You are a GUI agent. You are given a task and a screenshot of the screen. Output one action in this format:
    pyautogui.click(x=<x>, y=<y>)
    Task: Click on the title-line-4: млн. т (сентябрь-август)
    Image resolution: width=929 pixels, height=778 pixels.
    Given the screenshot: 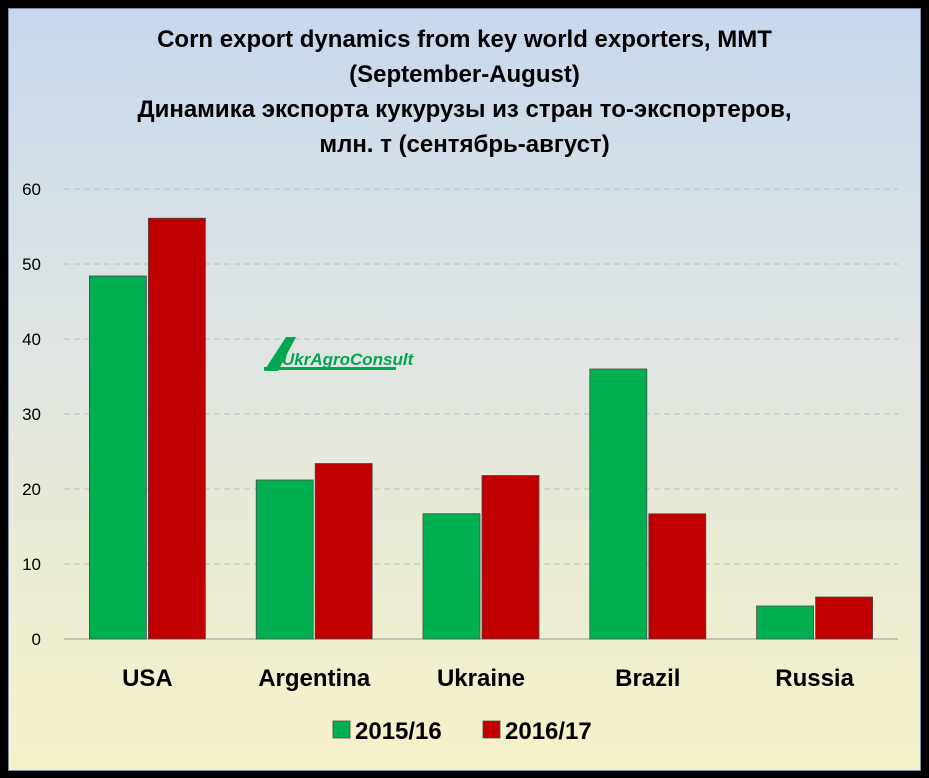 What is the action you would take?
    pyautogui.click(x=464, y=144)
    